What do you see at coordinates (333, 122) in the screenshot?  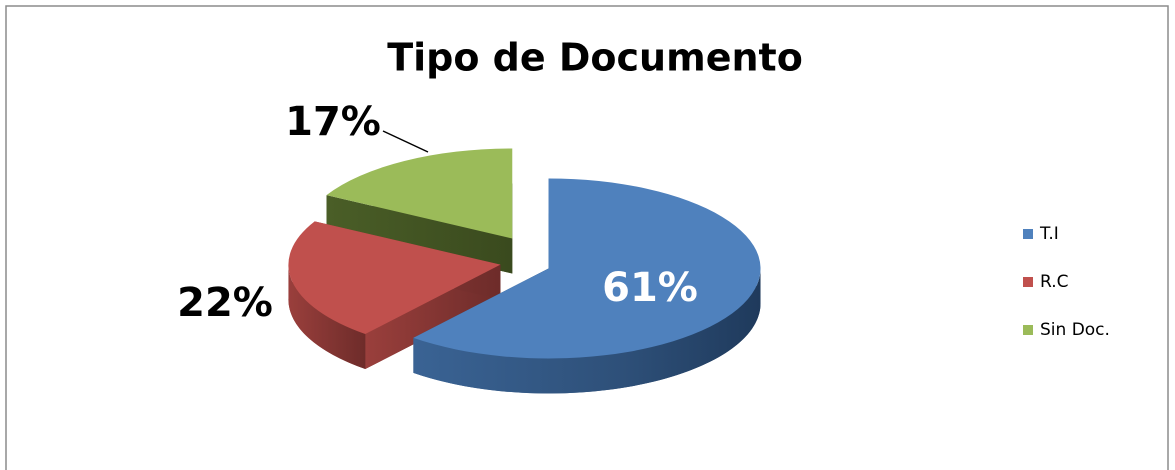 I see `data-label: 17%` at bounding box center [333, 122].